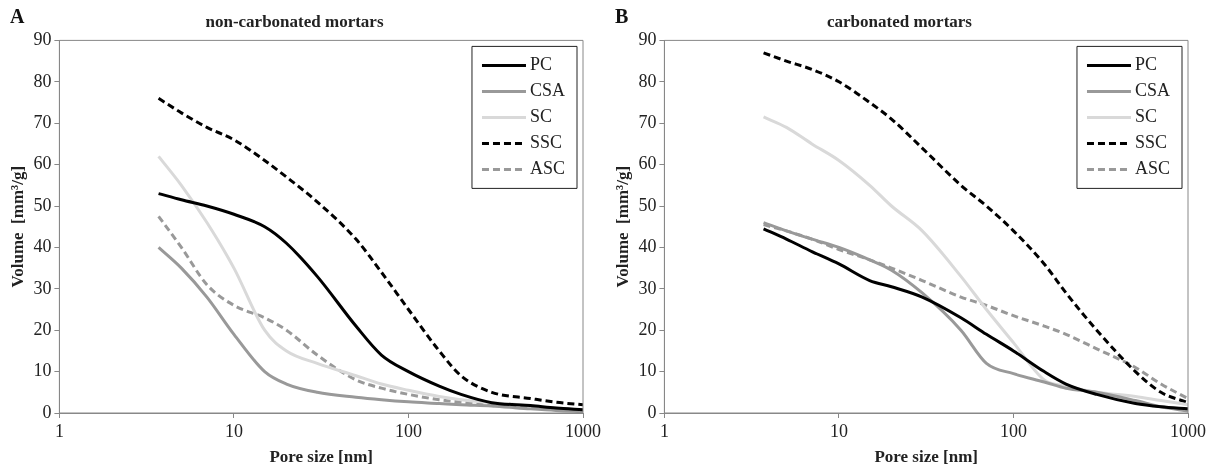 The height and width of the screenshot is (472, 1211). I want to click on chart-title: non-carbonated mortars, so click(294, 21).